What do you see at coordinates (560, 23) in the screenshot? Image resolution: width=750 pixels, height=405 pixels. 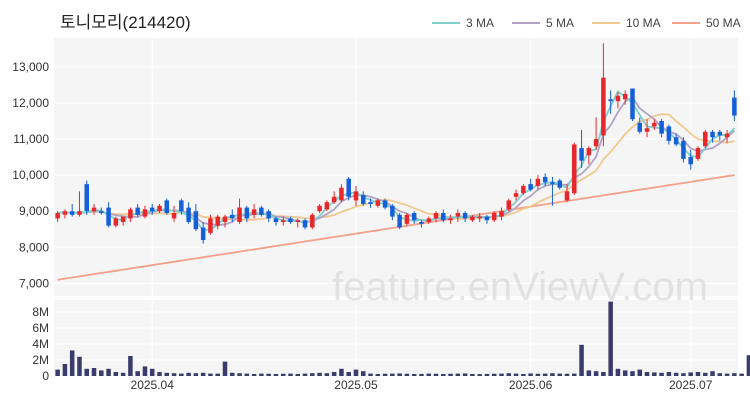 I see `legend-label: 5 MA` at bounding box center [560, 23].